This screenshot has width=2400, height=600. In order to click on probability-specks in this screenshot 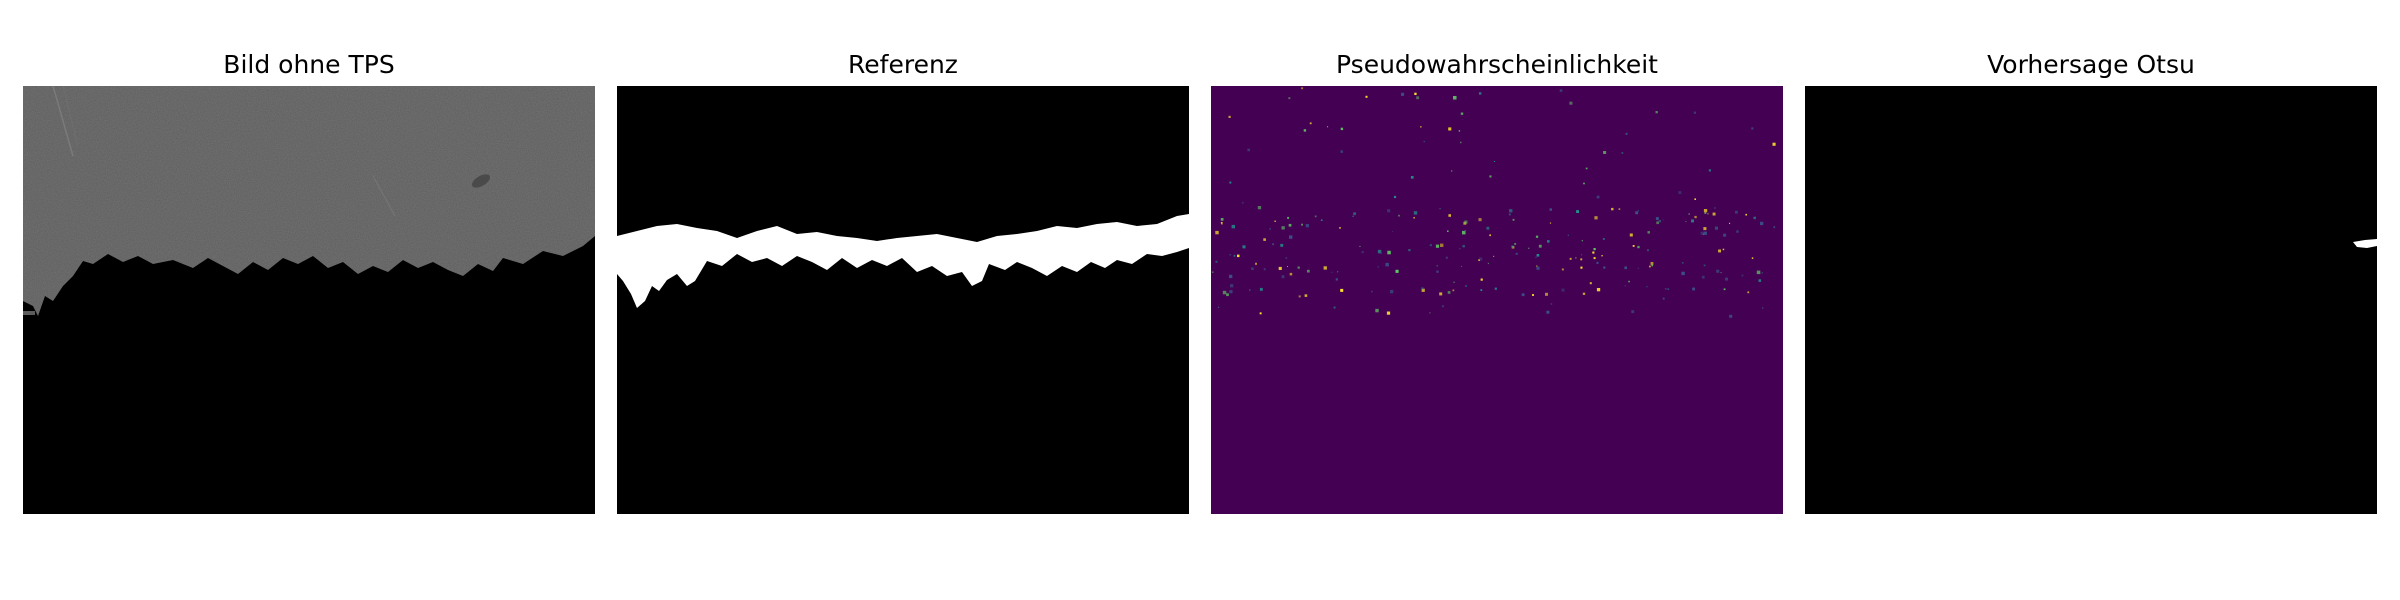, I will do `click(1493, 202)`.